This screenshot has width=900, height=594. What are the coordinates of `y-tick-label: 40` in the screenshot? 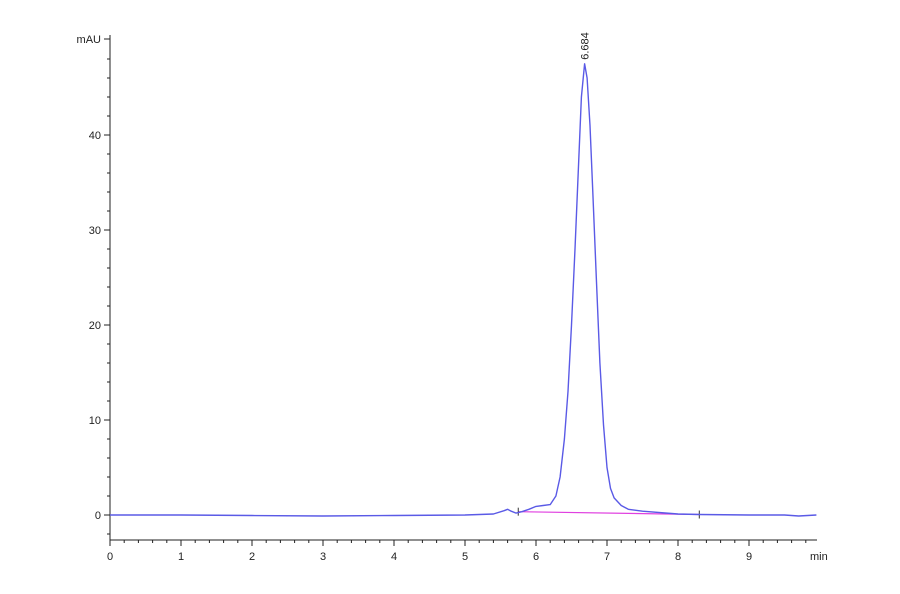 It's located at (95, 136).